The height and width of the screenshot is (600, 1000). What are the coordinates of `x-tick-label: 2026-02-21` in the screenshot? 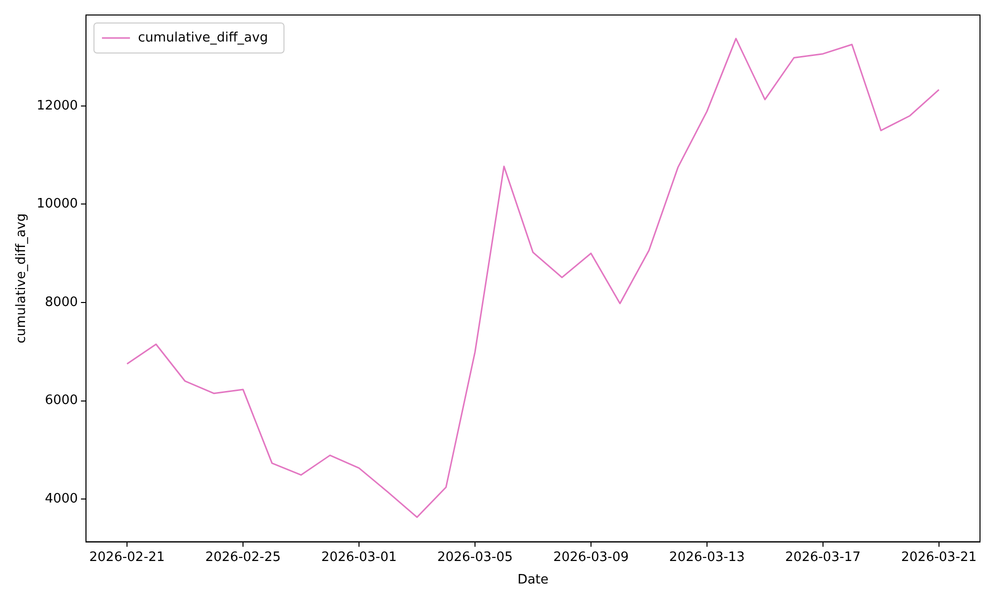 It's located at (127, 557).